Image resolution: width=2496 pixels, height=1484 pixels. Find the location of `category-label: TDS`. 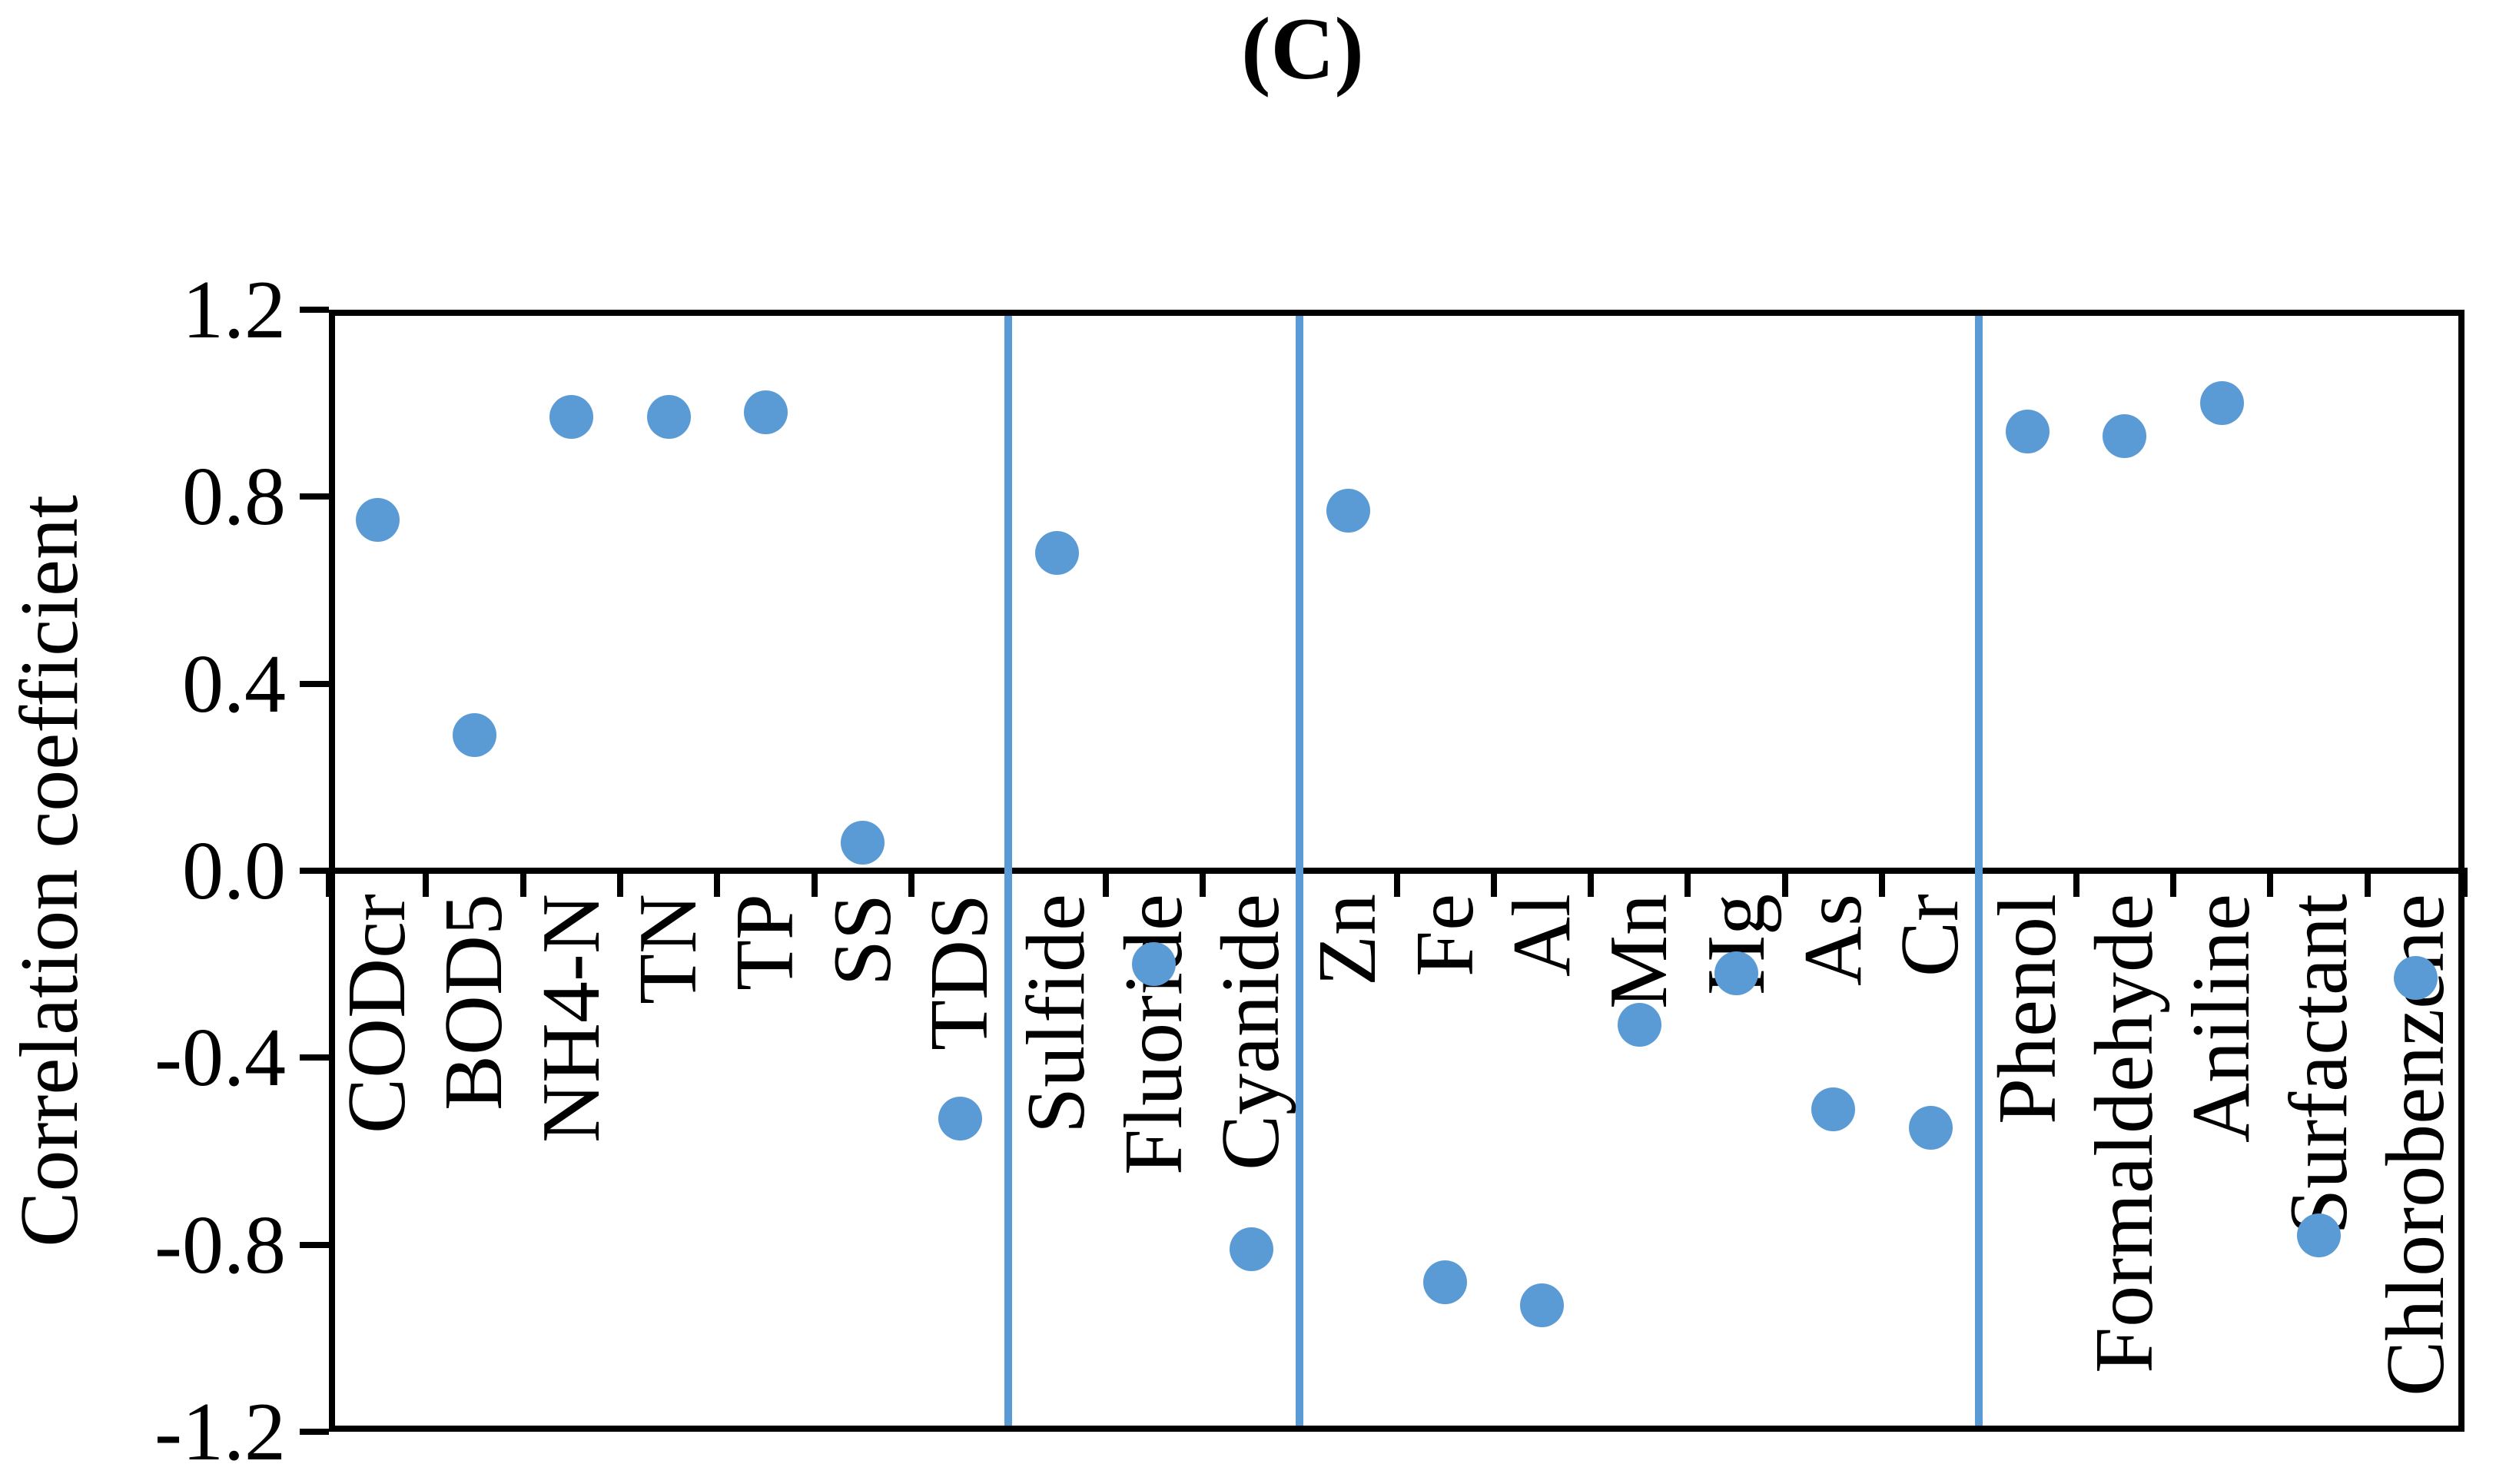

category-label: TDS is located at coordinates (960, 972).